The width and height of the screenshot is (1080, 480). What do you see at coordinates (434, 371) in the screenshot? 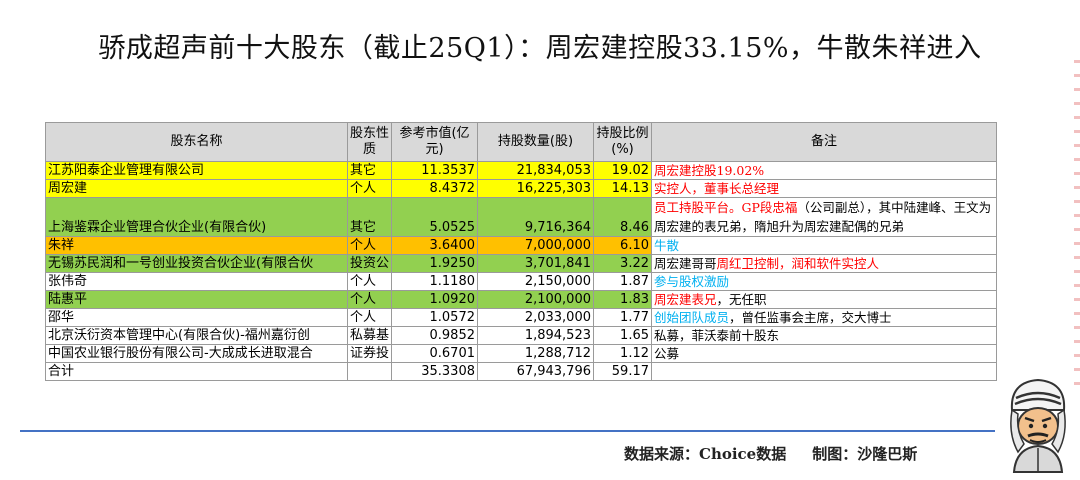
I see `cell-total-market-value: 35.3308` at bounding box center [434, 371].